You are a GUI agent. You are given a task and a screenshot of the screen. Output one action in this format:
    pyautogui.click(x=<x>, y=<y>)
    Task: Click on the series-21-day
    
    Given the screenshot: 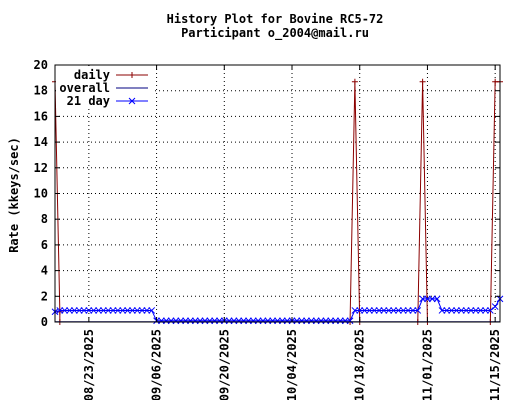 What is the action you would take?
    pyautogui.click(x=277, y=310)
    